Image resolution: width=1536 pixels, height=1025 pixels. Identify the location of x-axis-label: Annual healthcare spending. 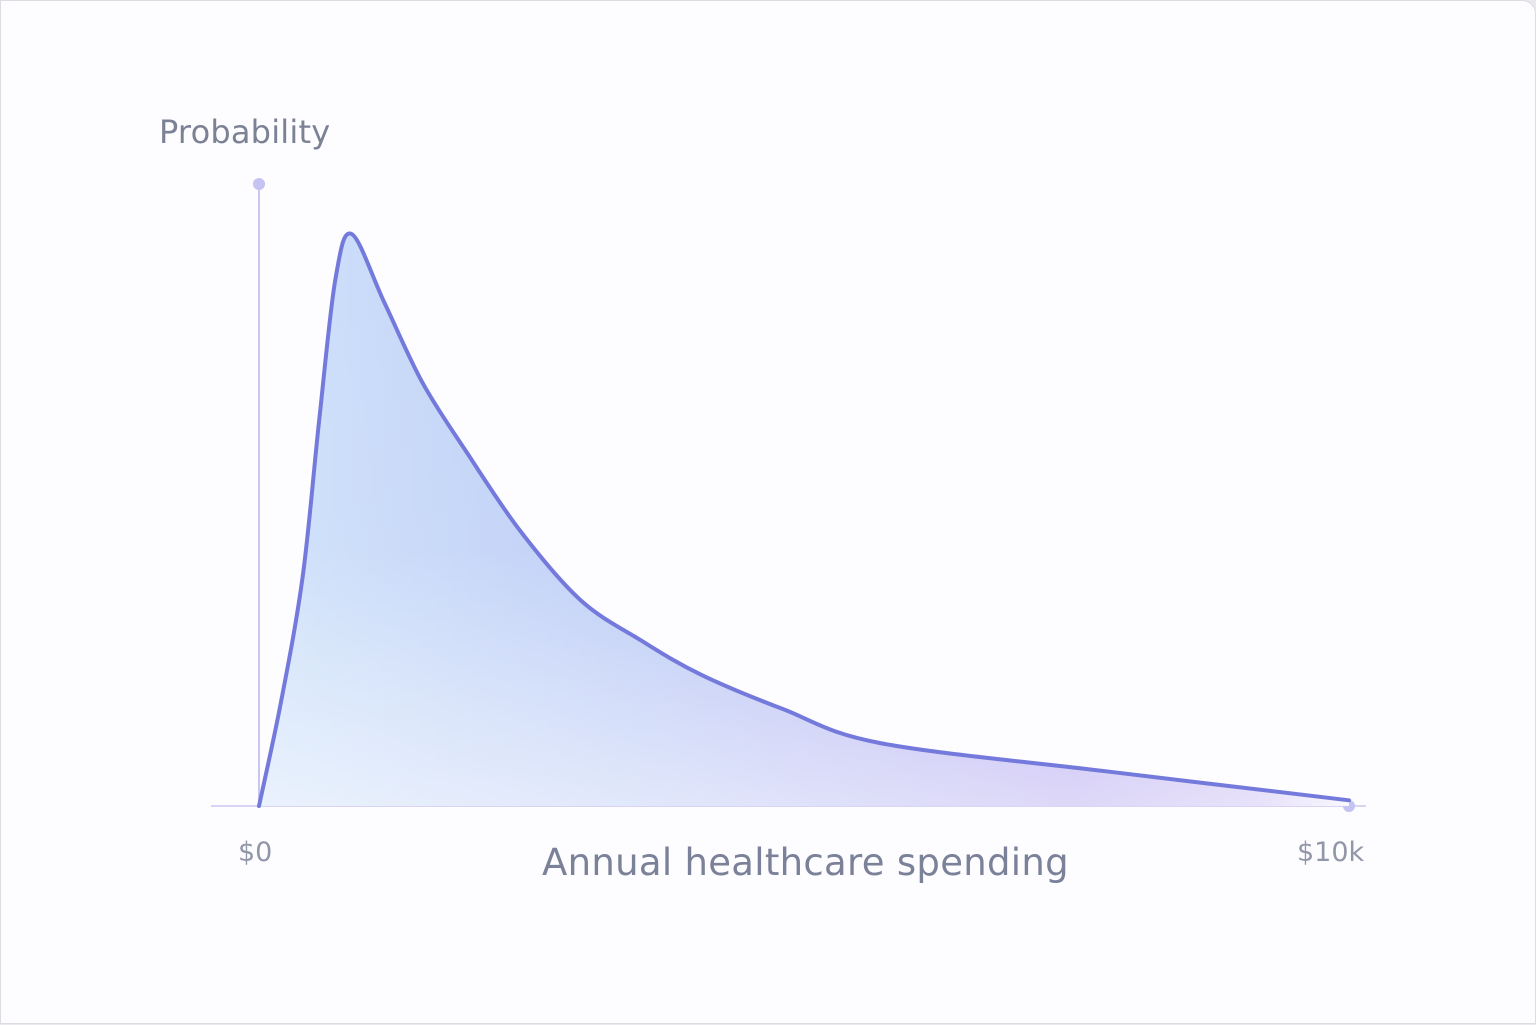
(805, 862).